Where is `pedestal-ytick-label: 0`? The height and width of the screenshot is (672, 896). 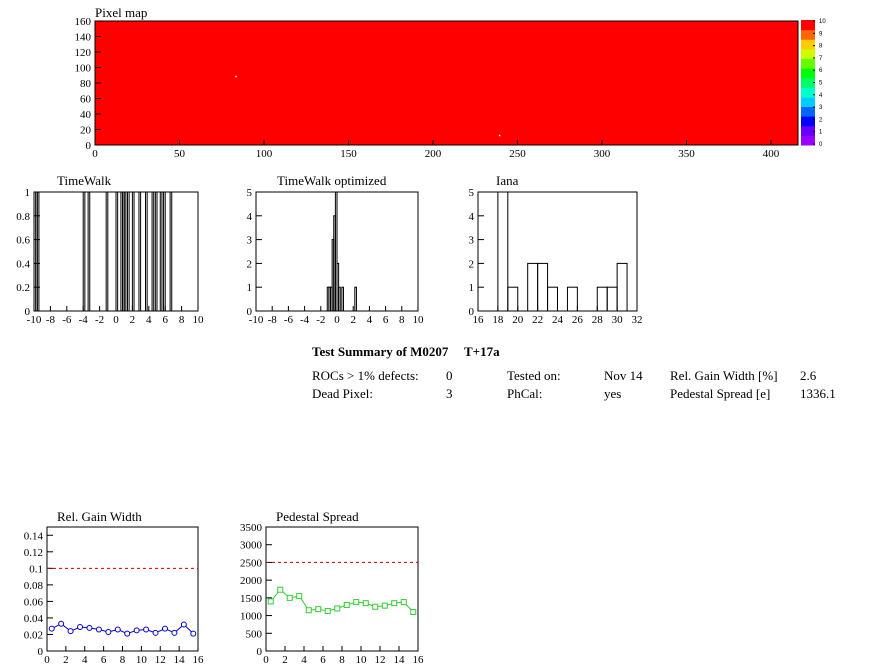 pedestal-ytick-label: 0 is located at coordinates (260, 652).